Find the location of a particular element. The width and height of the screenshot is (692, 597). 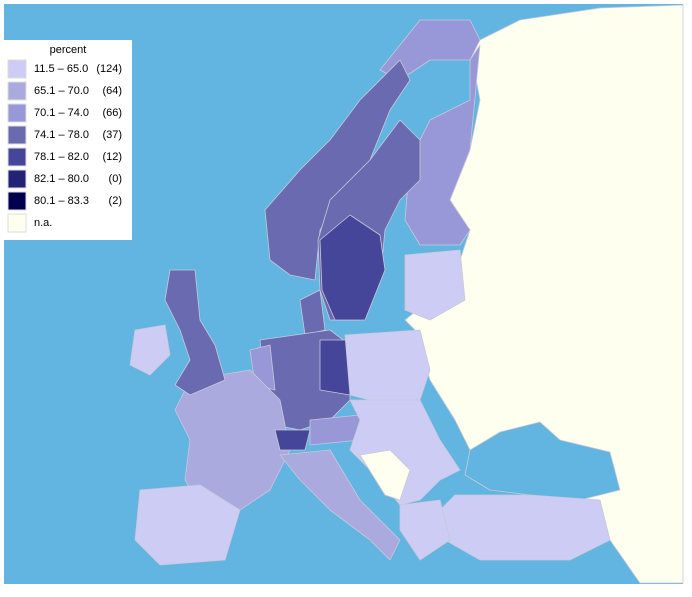

region-central-east is located at coordinates (405, 452).